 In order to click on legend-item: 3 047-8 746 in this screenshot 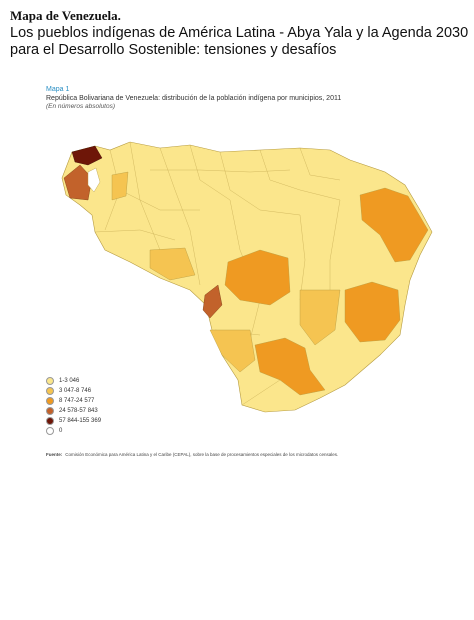, I will do `click(73, 391)`.